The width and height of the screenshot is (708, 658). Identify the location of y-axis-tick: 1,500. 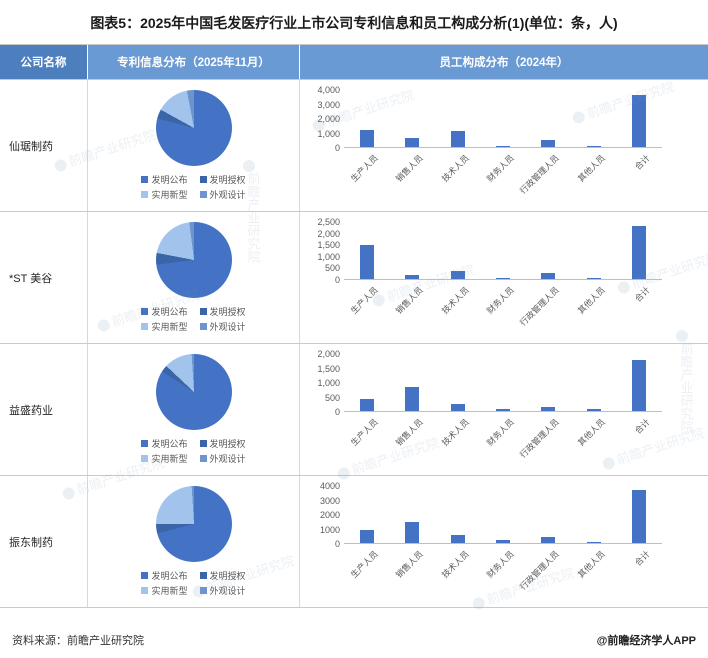
(328, 368).